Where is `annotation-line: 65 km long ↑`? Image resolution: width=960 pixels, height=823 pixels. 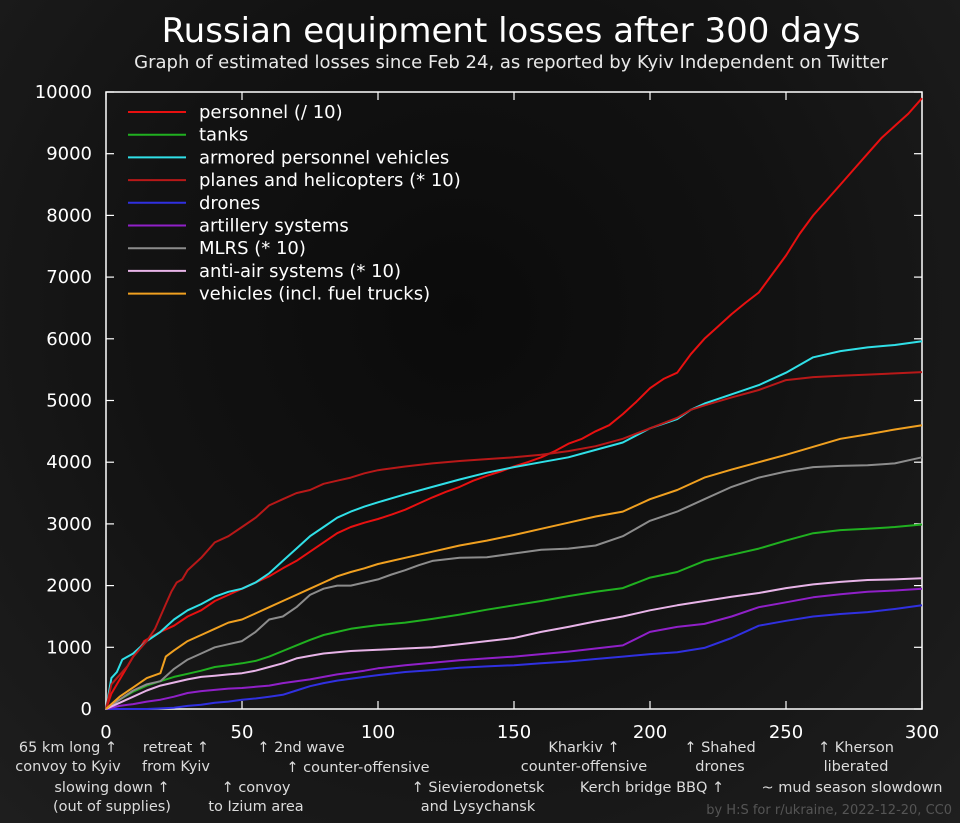 annotation-line: 65 km long ↑ is located at coordinates (68, 748).